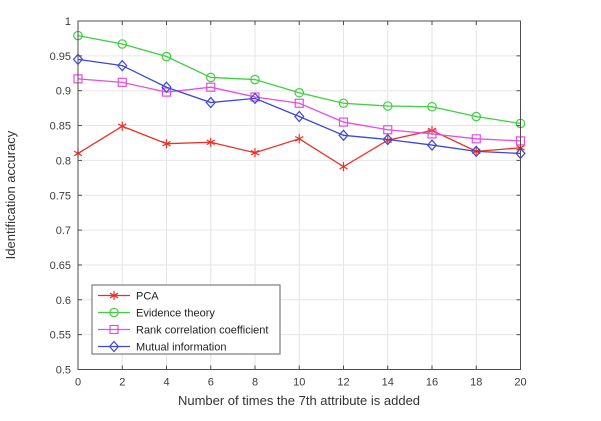 This screenshot has width=601, height=421. I want to click on x-tick-label: 12, so click(343, 383).